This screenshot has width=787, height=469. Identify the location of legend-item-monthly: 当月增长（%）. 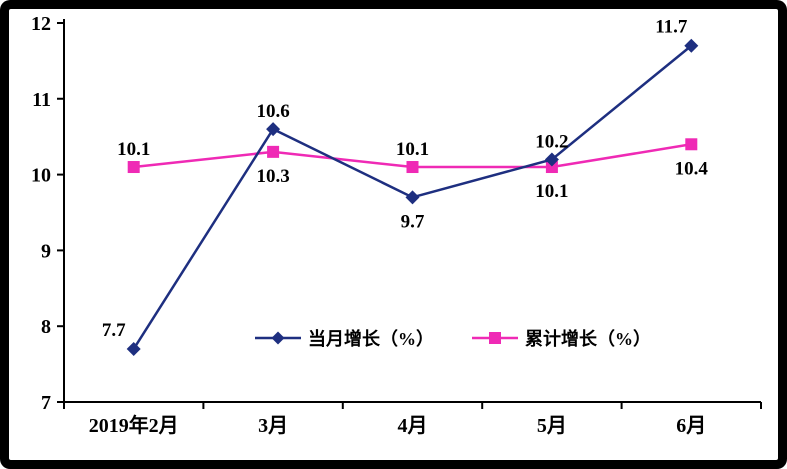
(344, 338).